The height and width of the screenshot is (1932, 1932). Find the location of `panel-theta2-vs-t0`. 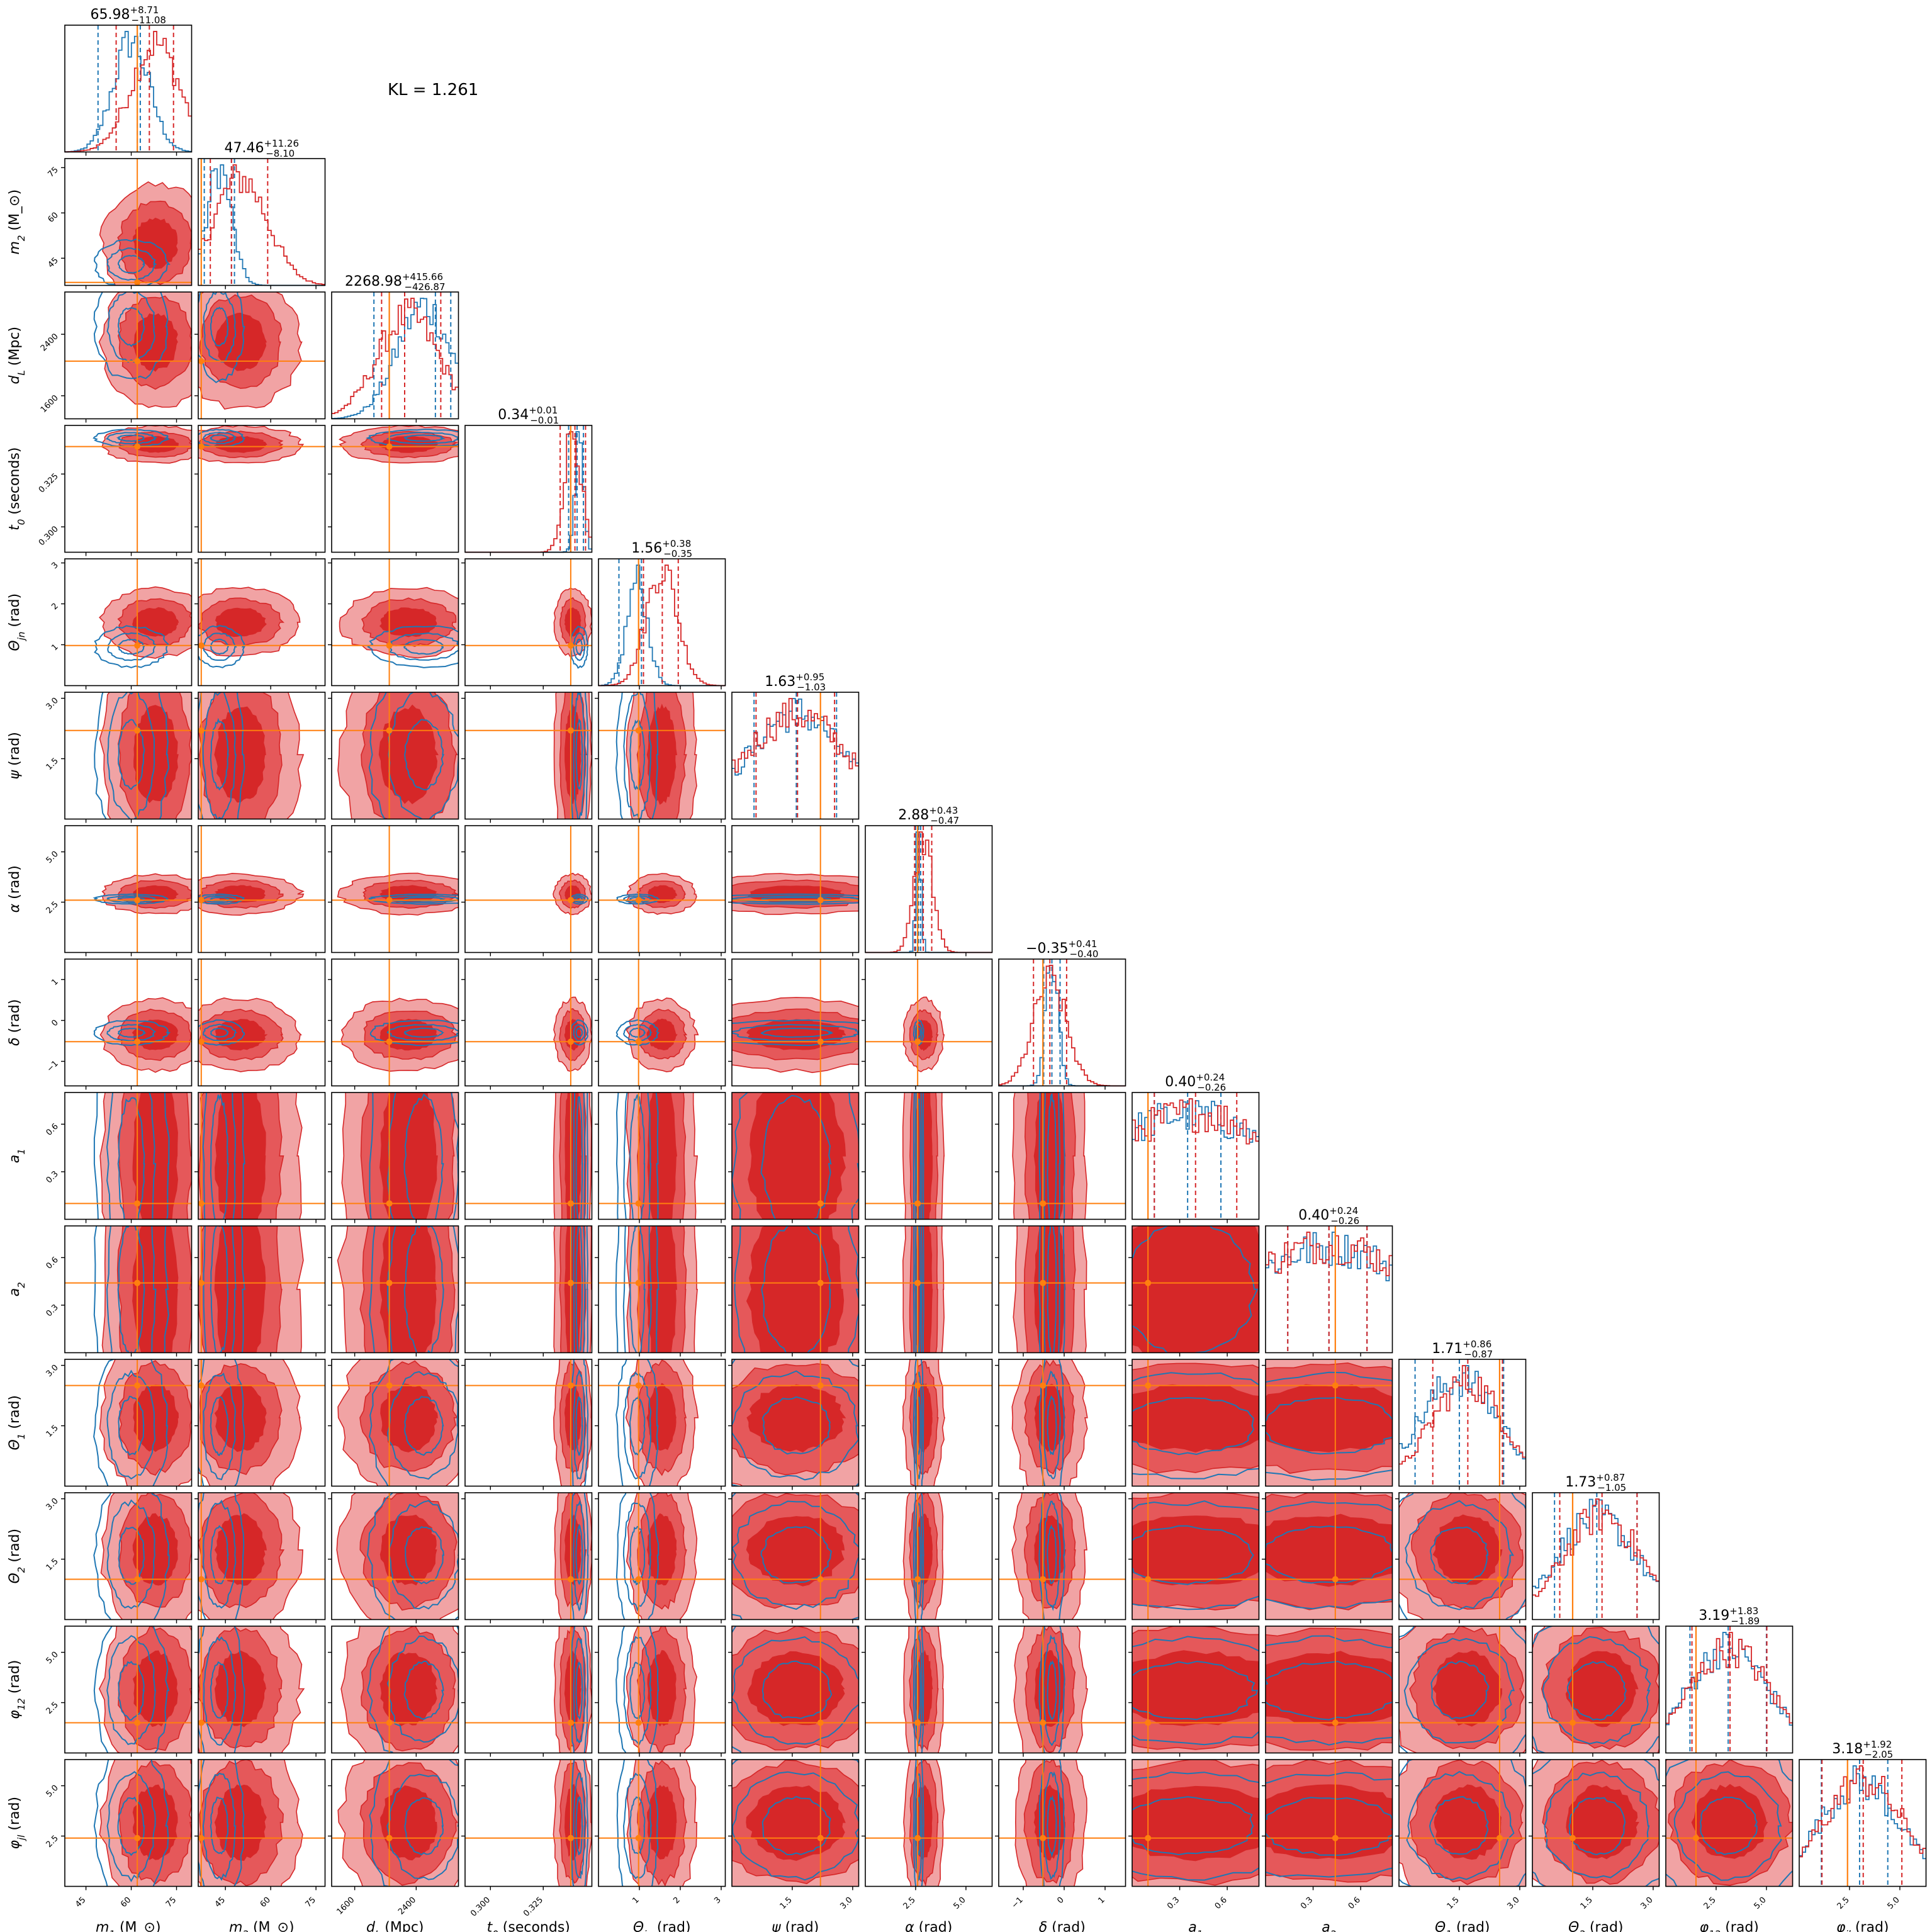

panel-theta2-vs-t0 is located at coordinates (528, 1556).